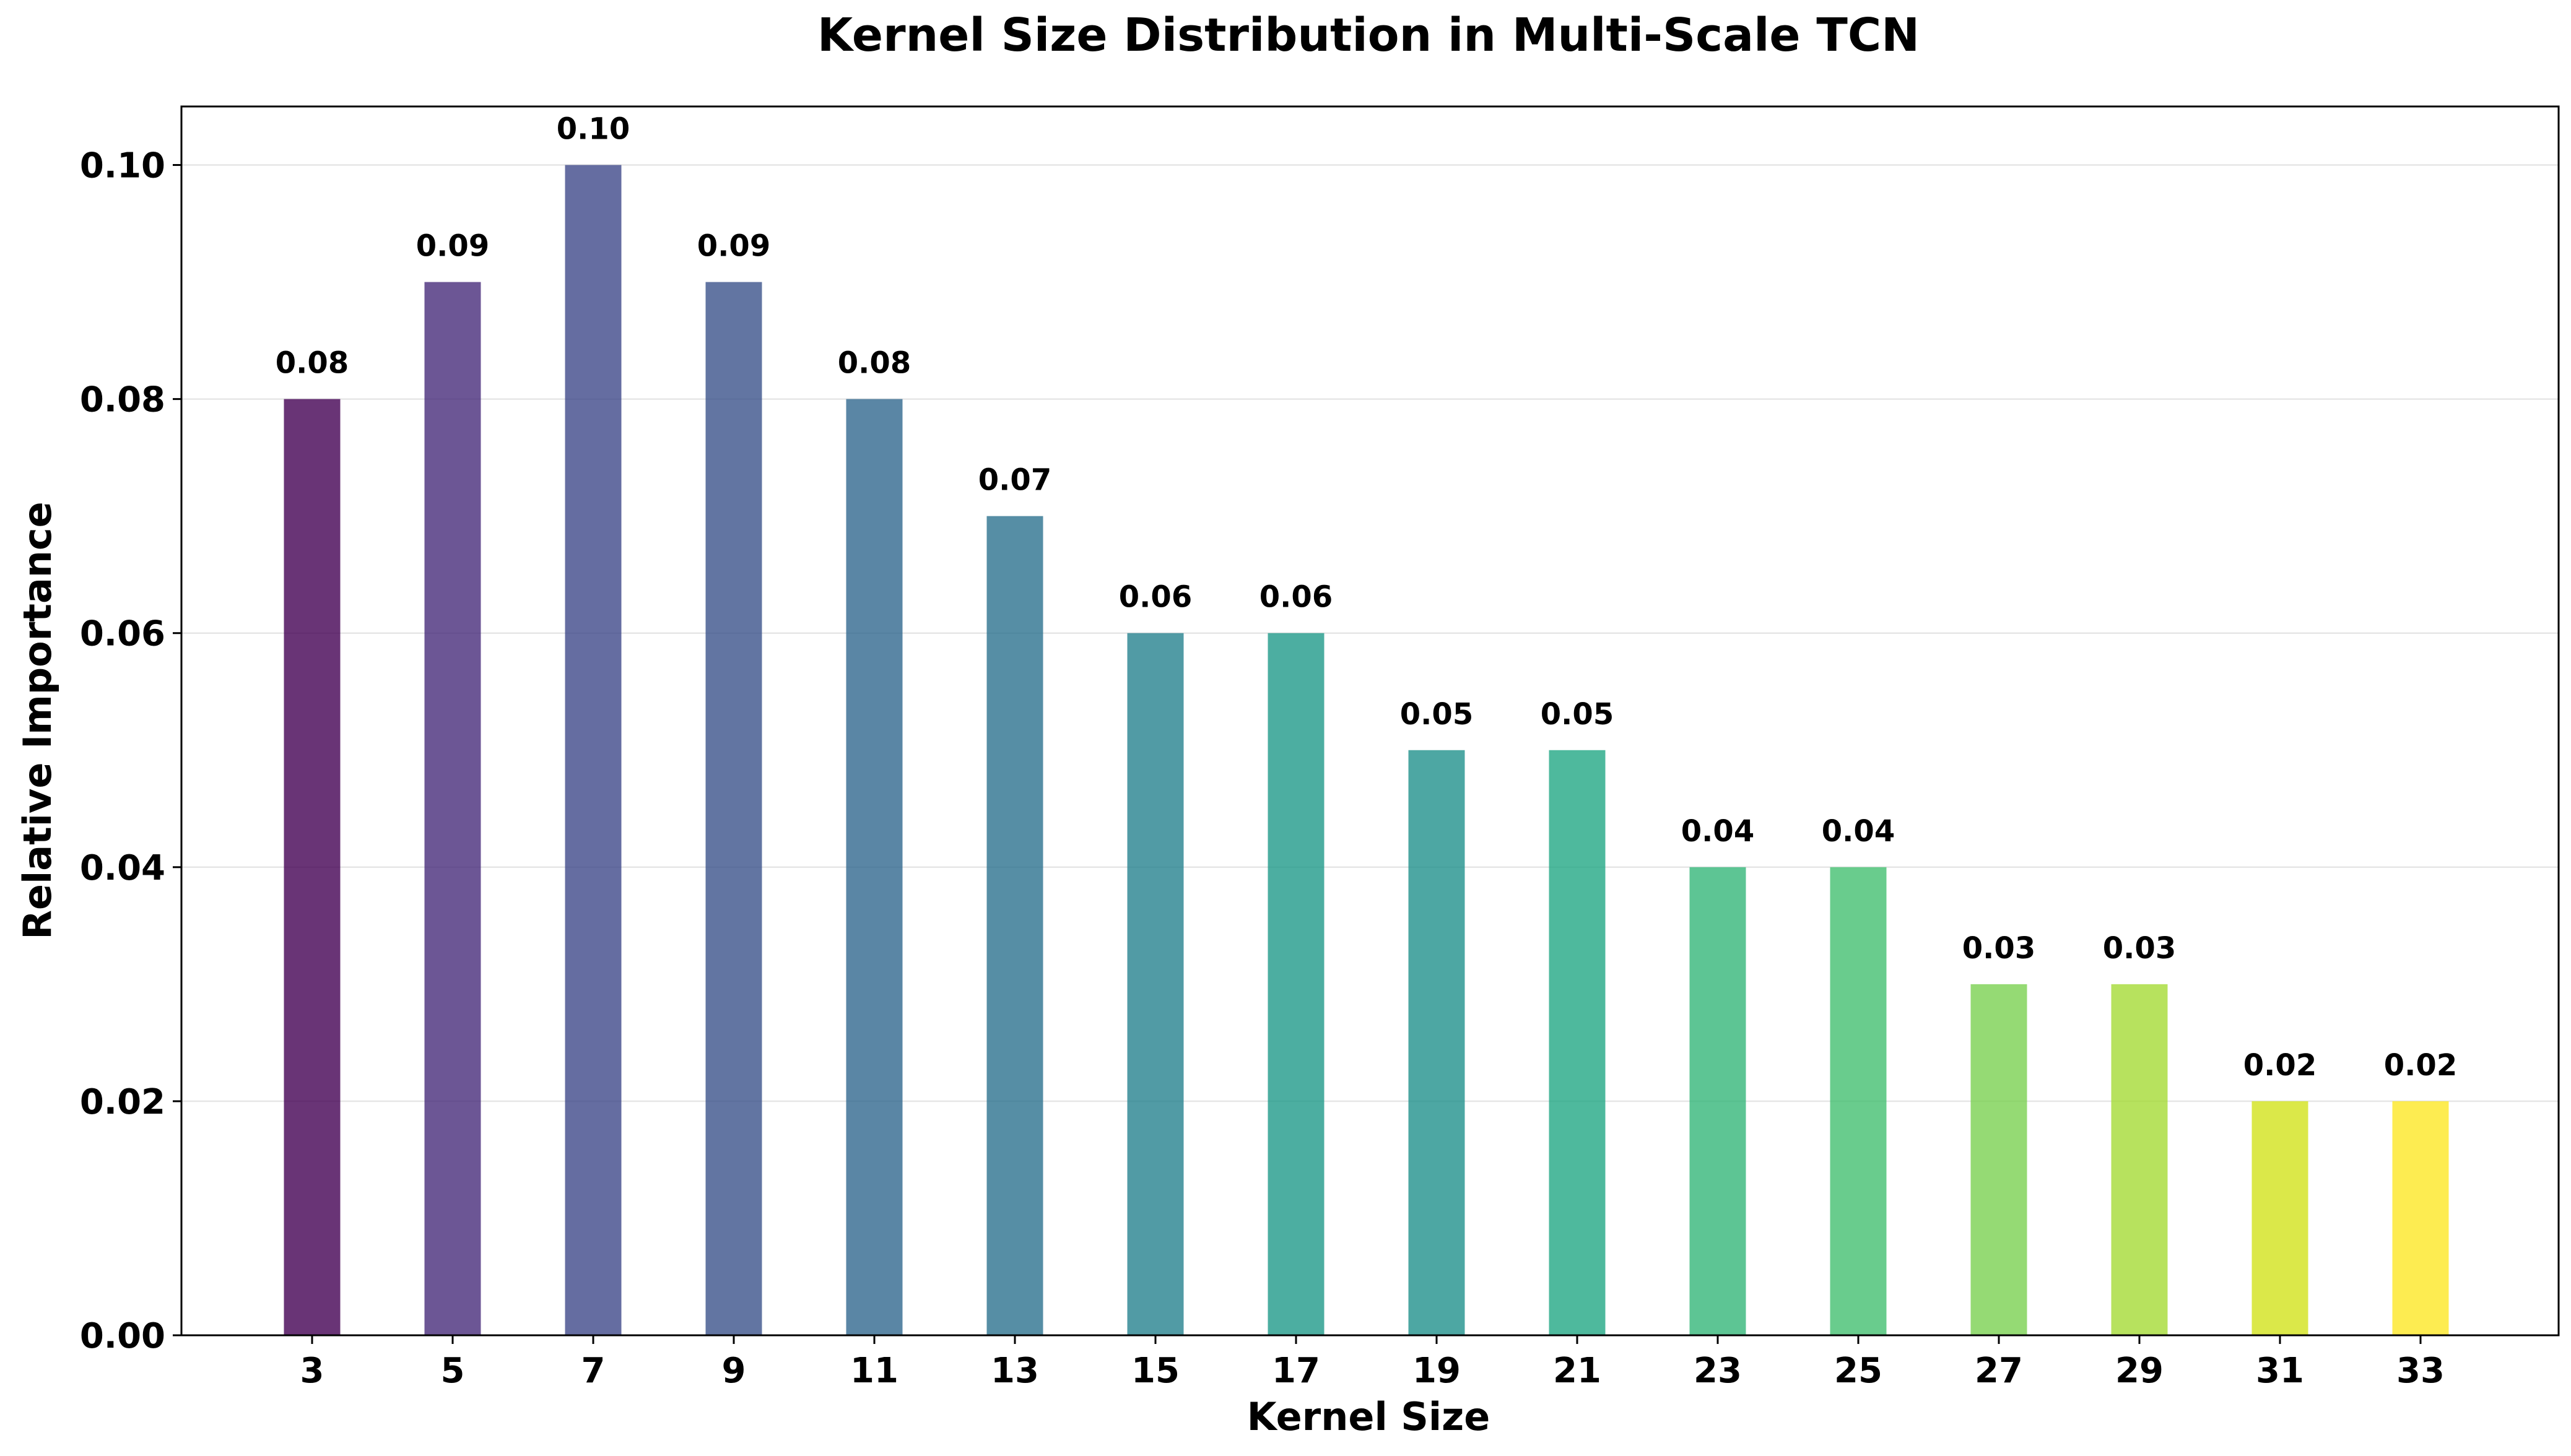 This screenshot has width=2571, height=1456. Describe the element at coordinates (37, 720) in the screenshot. I see `y-axis-label: Relative Importance` at that location.